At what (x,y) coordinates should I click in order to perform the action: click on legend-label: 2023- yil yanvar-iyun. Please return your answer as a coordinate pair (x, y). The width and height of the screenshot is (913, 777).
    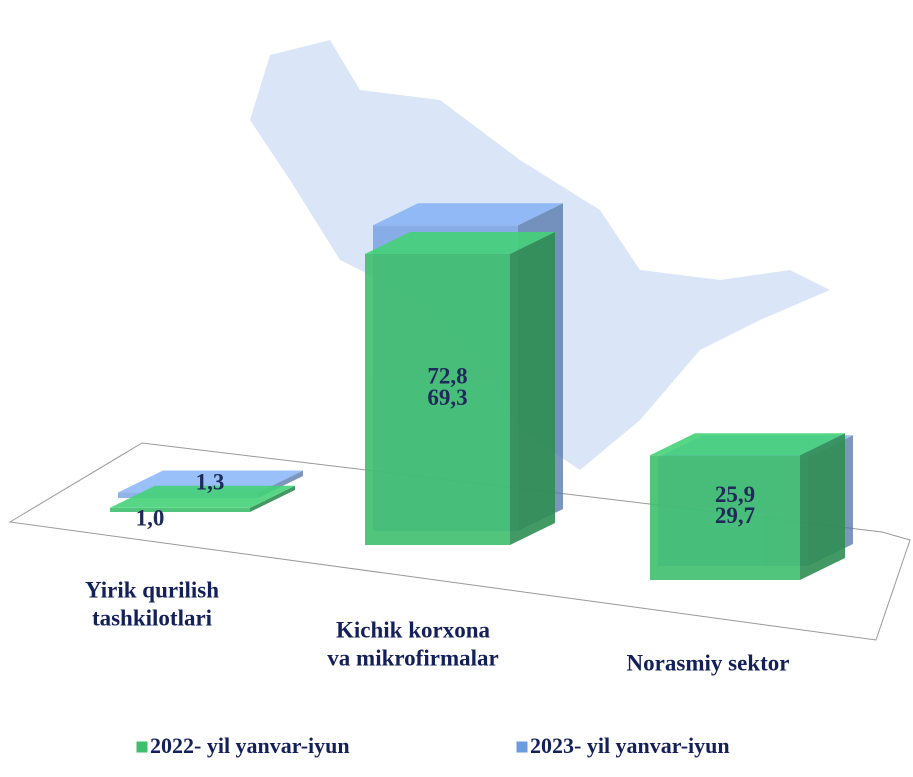
    Looking at the image, I should click on (630, 745).